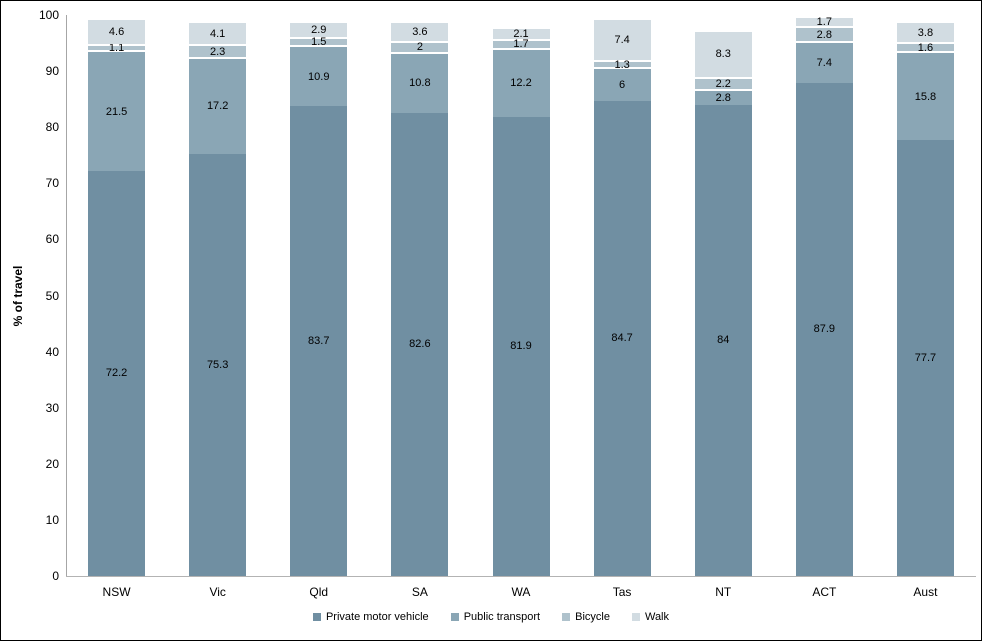 This screenshot has width=982, height=641. I want to click on bar-segment: 81.9, so click(521, 346).